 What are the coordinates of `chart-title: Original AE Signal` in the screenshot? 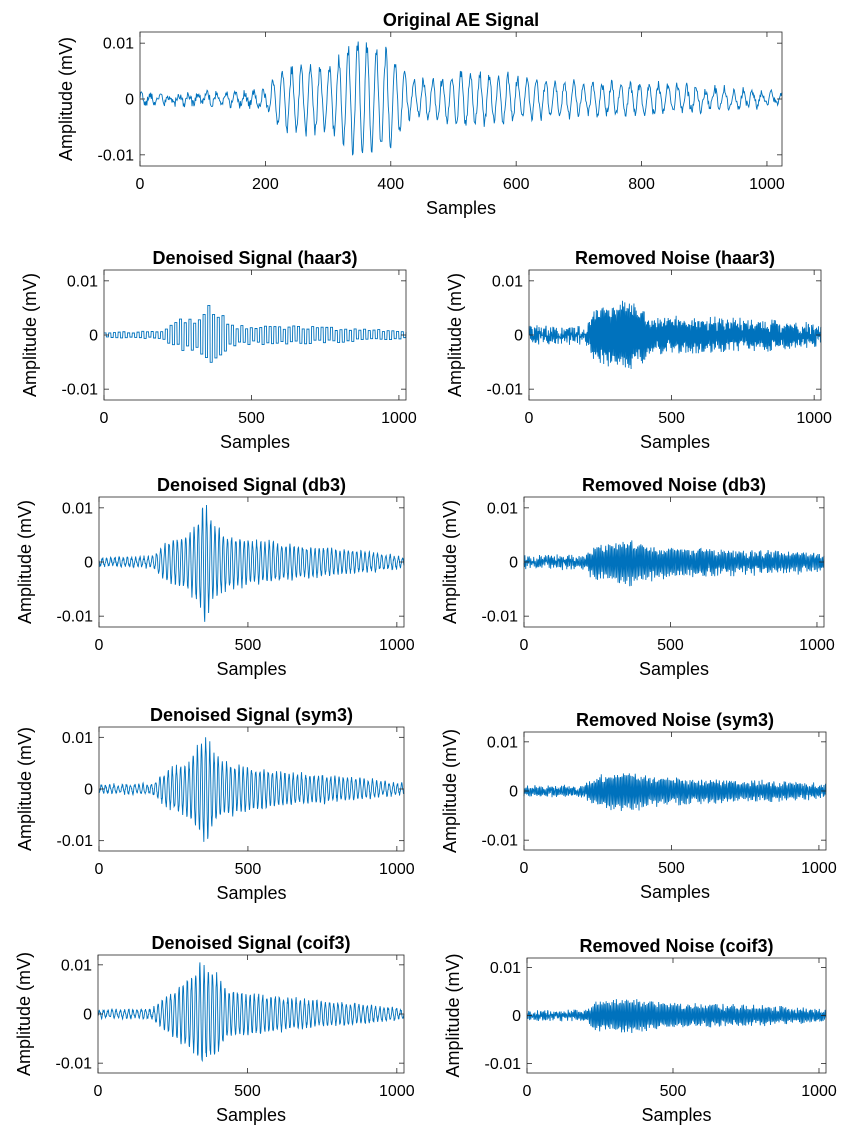 It's located at (461, 20).